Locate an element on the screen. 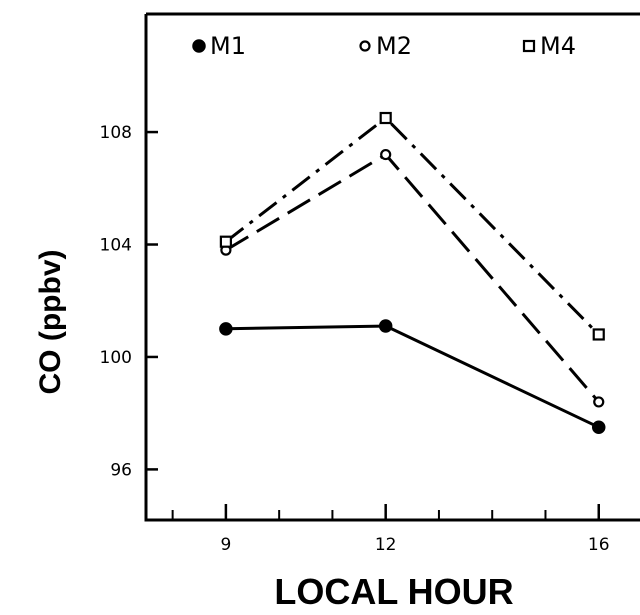 The width and height of the screenshot is (640, 615). y-tick-label: 104 is located at coordinates (116, 246).